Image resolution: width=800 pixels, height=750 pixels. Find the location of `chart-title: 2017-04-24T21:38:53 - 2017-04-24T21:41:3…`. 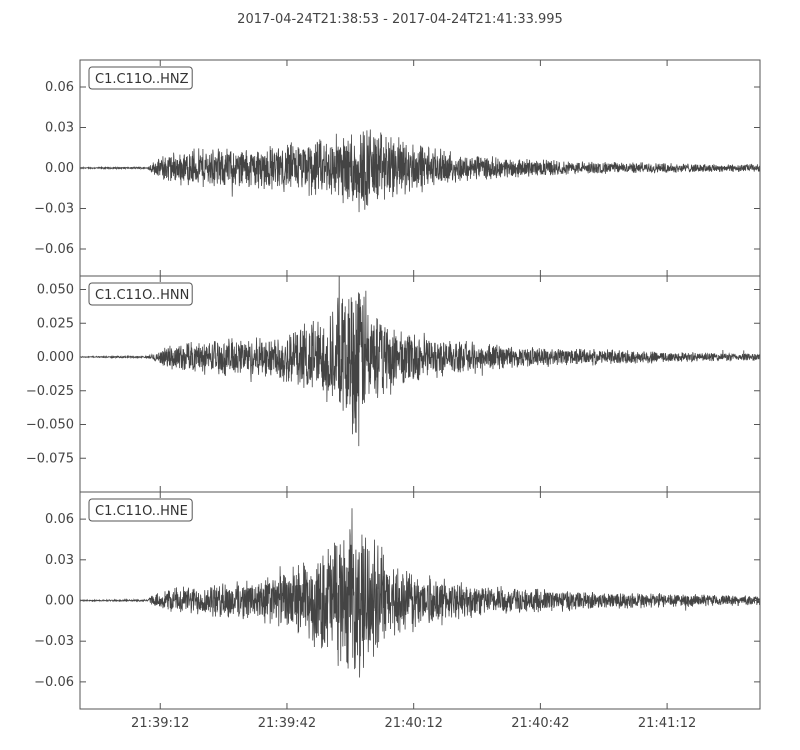

chart-title: 2017-04-24T21:38:53 - 2017-04-24T21:41:3… is located at coordinates (400, 19).